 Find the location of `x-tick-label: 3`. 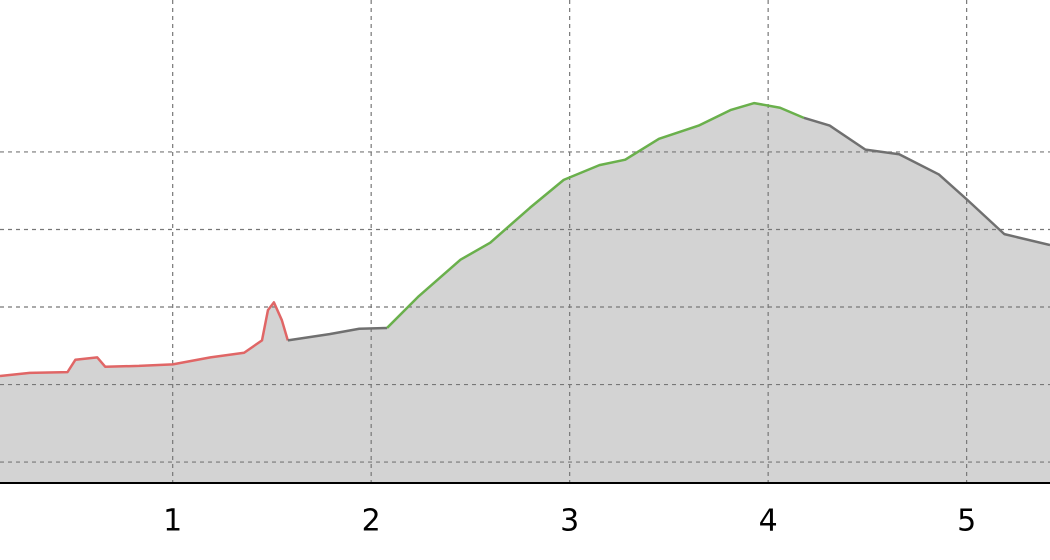

x-tick-label: 3 is located at coordinates (569, 521).